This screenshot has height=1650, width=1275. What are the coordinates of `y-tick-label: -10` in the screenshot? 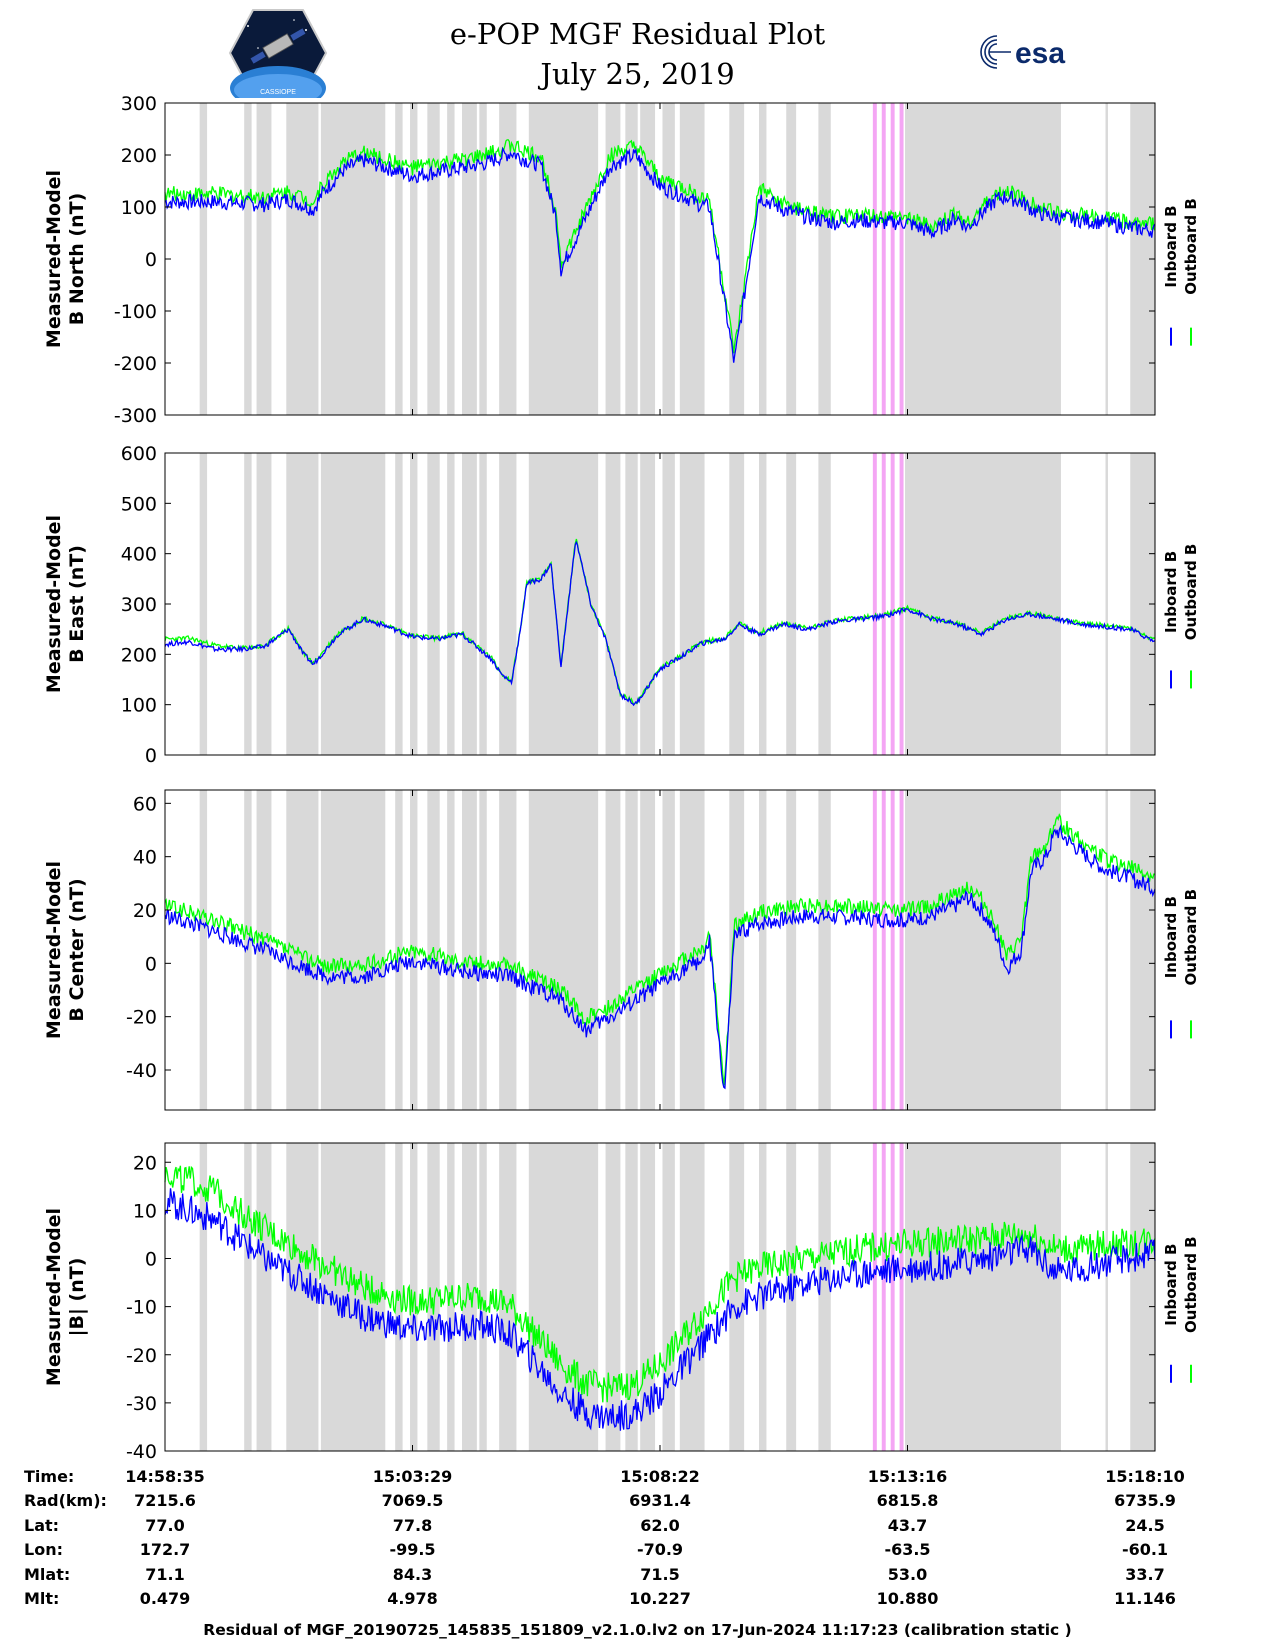 It's located at (141, 1308).